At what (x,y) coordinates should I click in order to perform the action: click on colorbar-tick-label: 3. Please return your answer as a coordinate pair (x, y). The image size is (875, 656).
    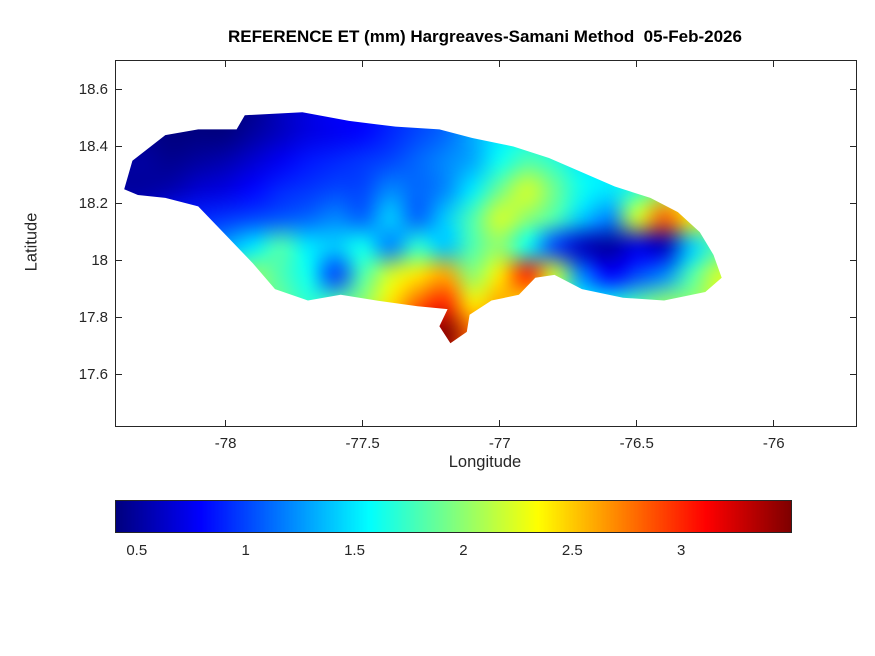
    Looking at the image, I should click on (681, 550).